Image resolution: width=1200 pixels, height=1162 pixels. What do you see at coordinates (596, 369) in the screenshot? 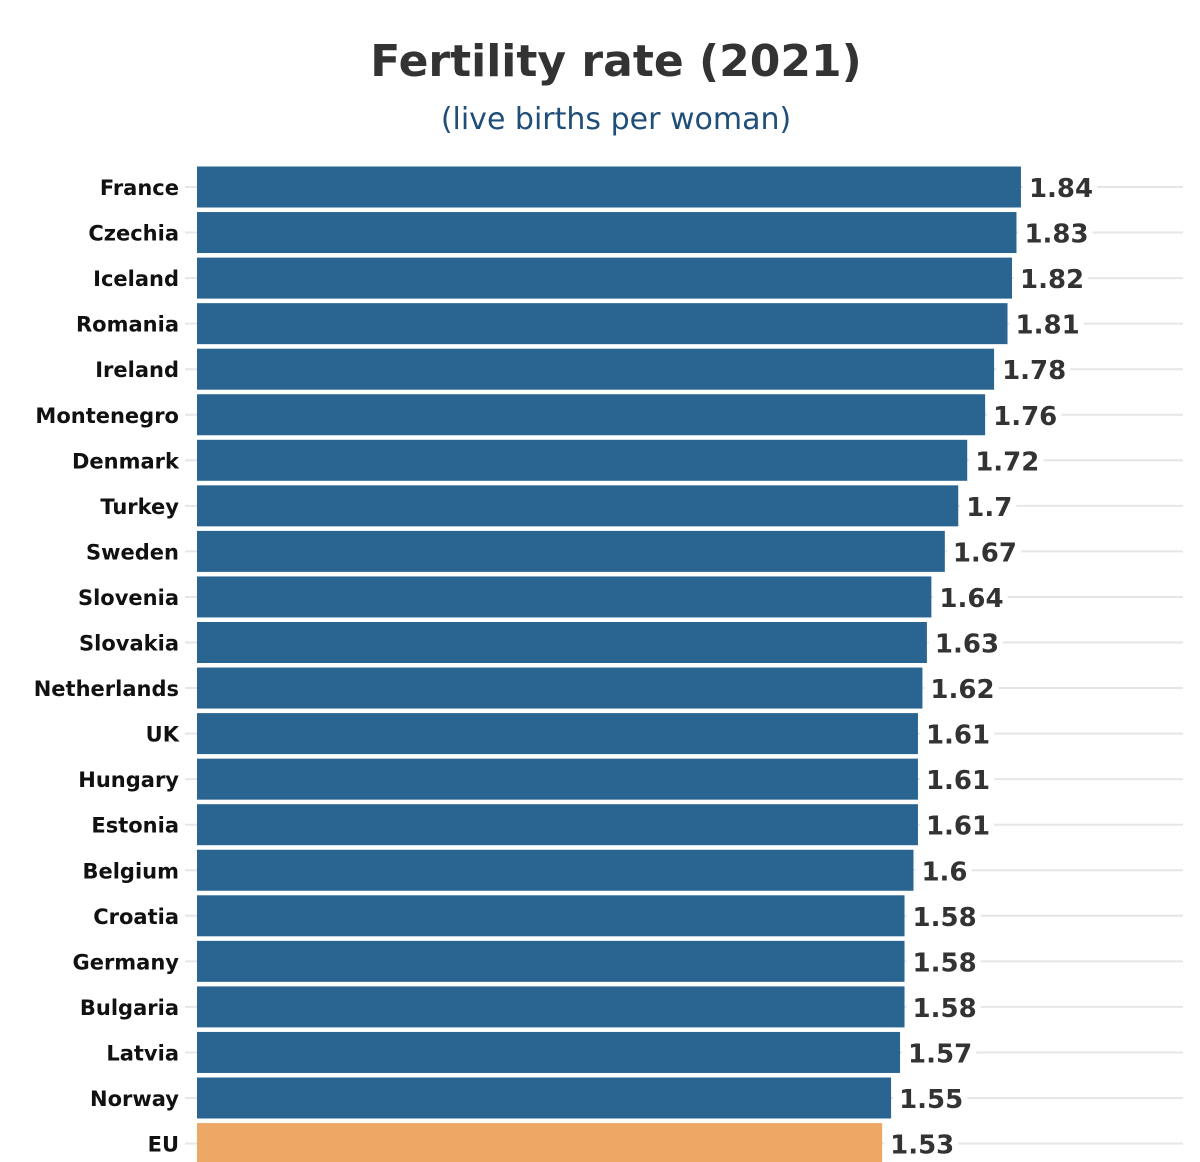
I see `bar-ireland` at bounding box center [596, 369].